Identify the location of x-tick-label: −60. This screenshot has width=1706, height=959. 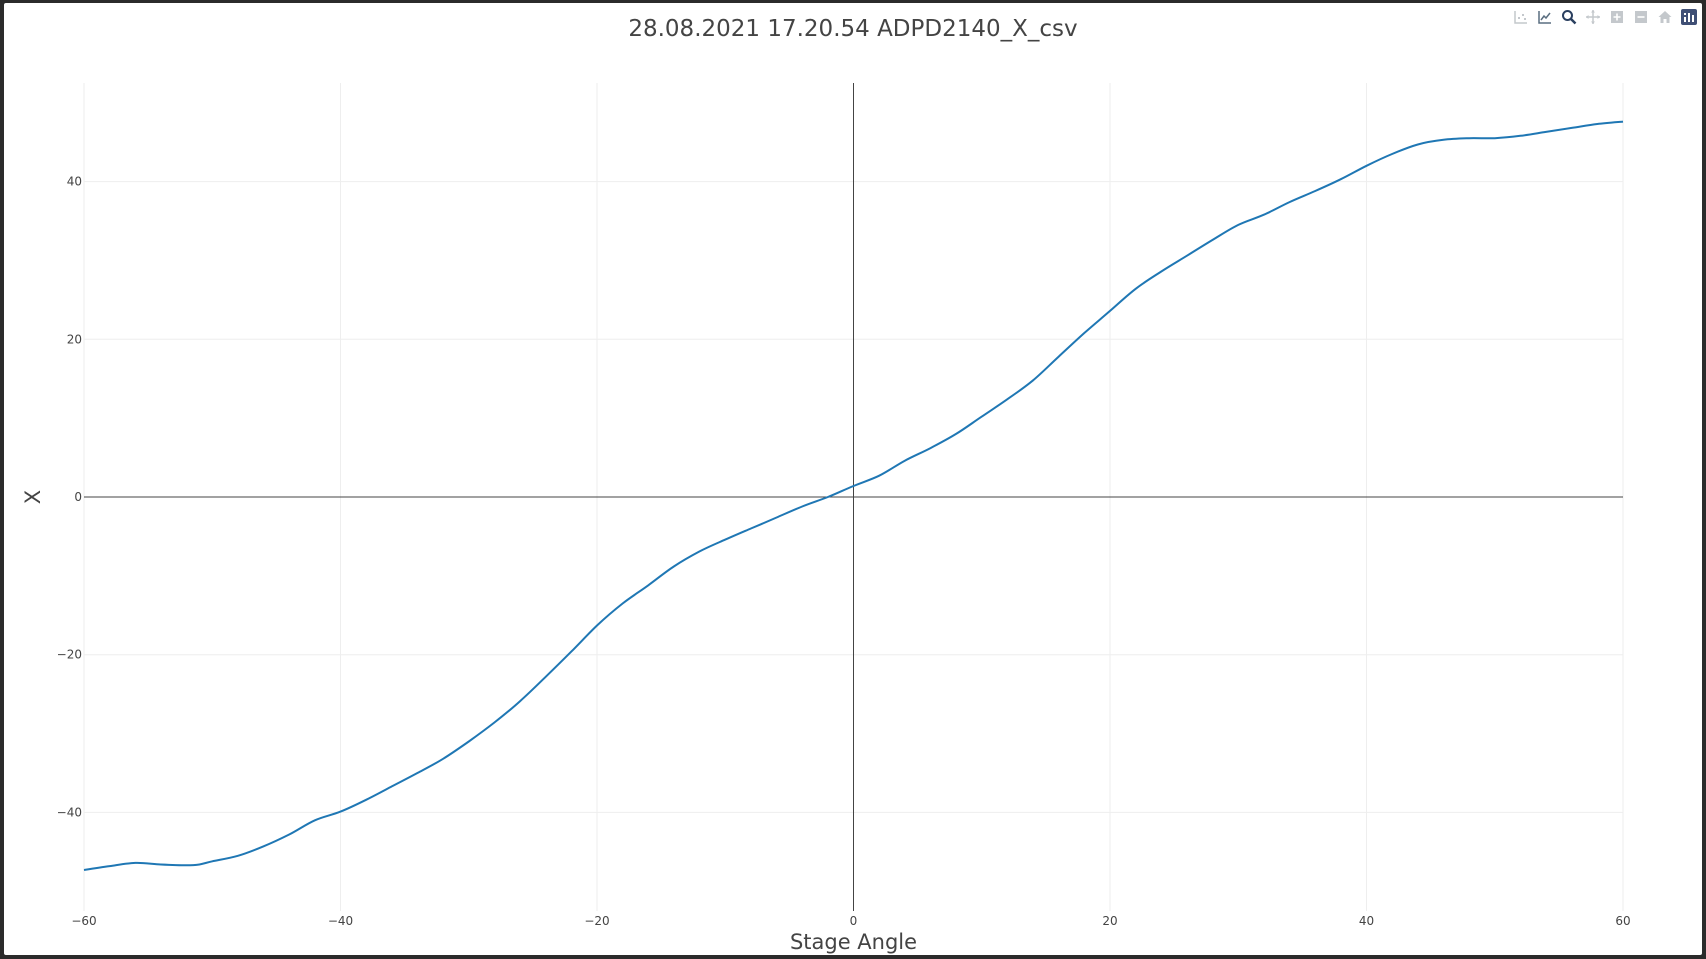
(83, 921).